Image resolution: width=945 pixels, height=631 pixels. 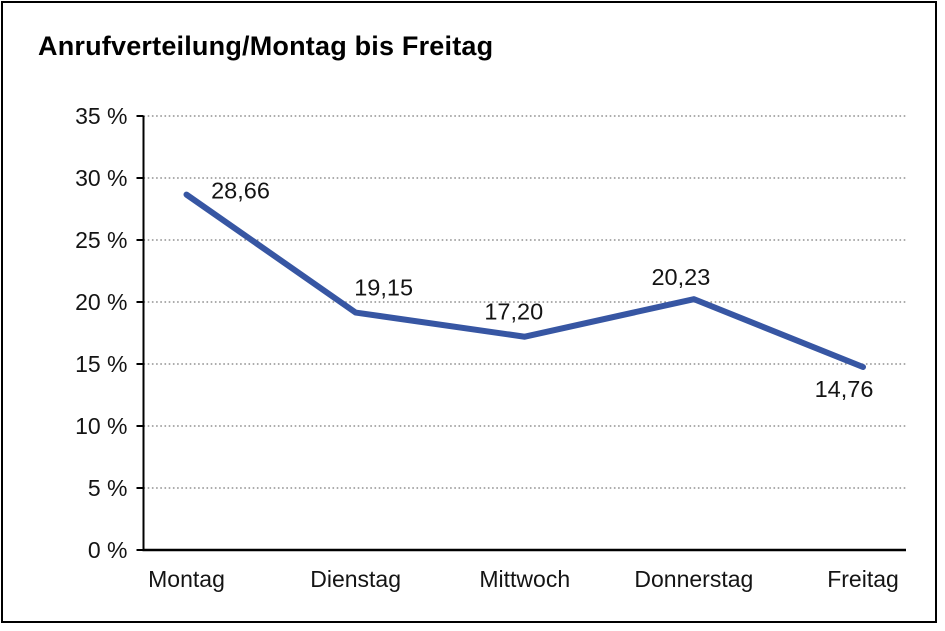 What do you see at coordinates (680, 277) in the screenshot?
I see `data-label: 20,23` at bounding box center [680, 277].